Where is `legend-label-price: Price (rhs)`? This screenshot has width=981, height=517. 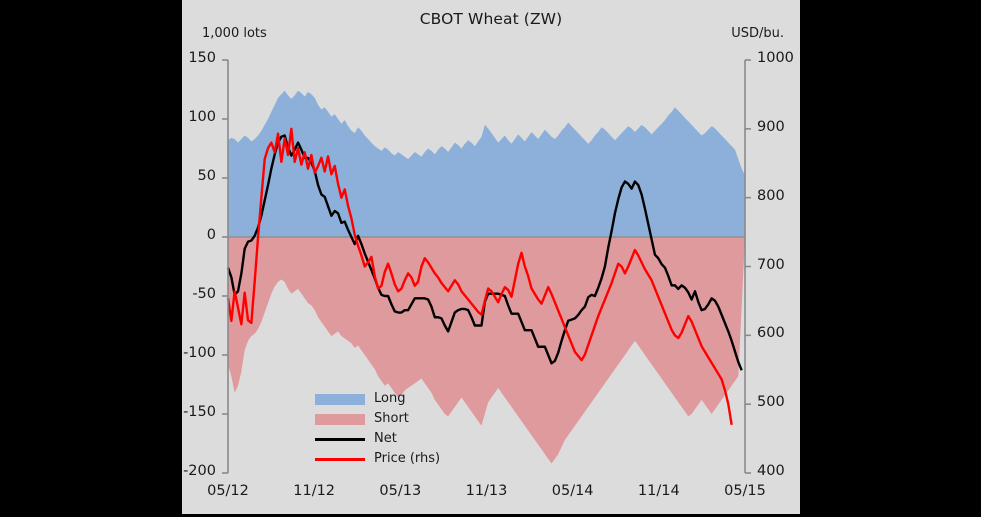 legend-label-price: Price (rhs) is located at coordinates (407, 458).